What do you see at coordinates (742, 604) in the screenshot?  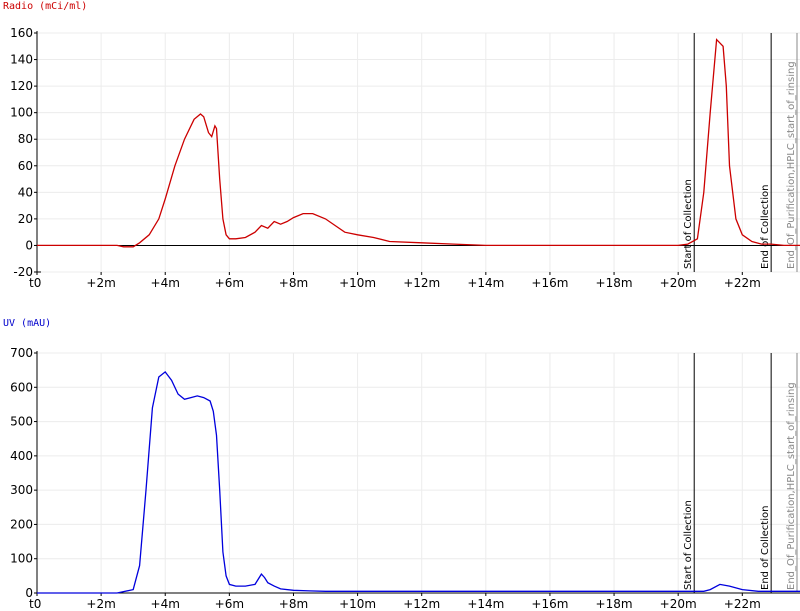 I see `uv-x-tick-label: +22m` at bounding box center [742, 604].